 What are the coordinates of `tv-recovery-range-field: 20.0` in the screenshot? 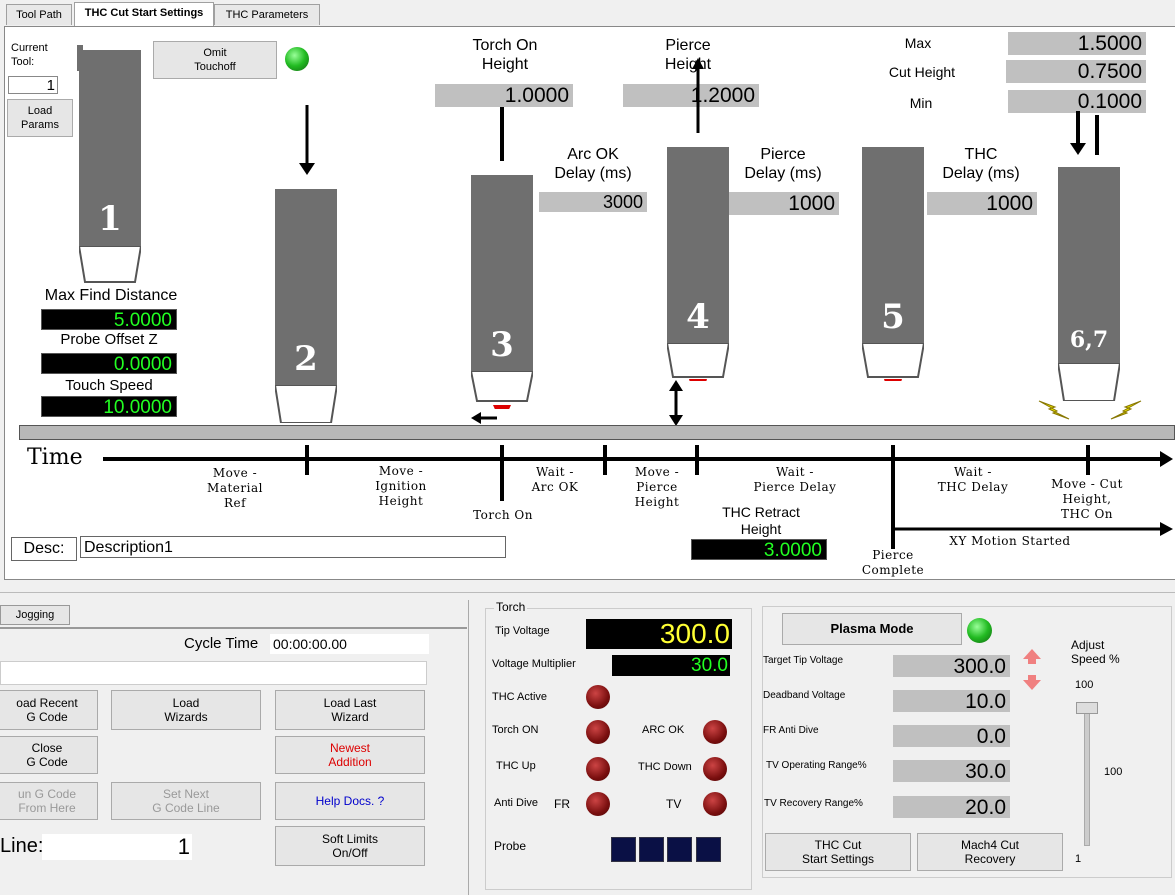 It's located at (951, 807).